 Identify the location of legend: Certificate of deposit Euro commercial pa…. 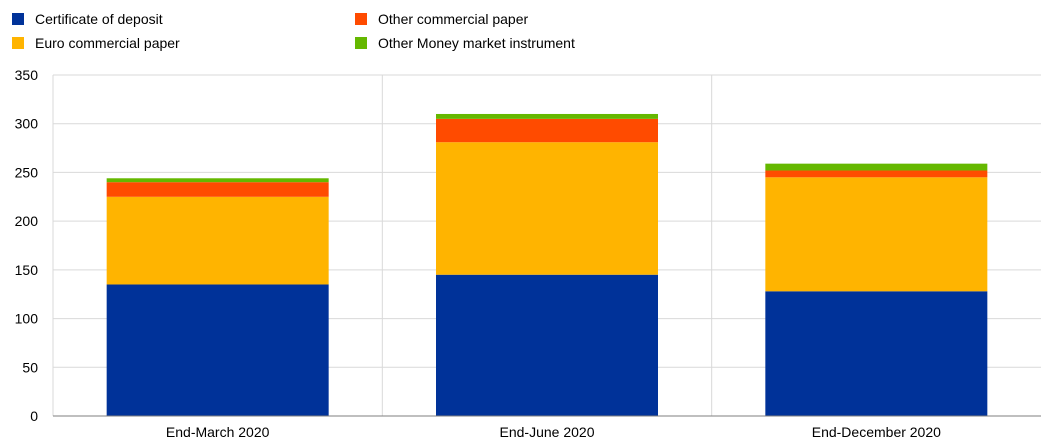
(293, 31).